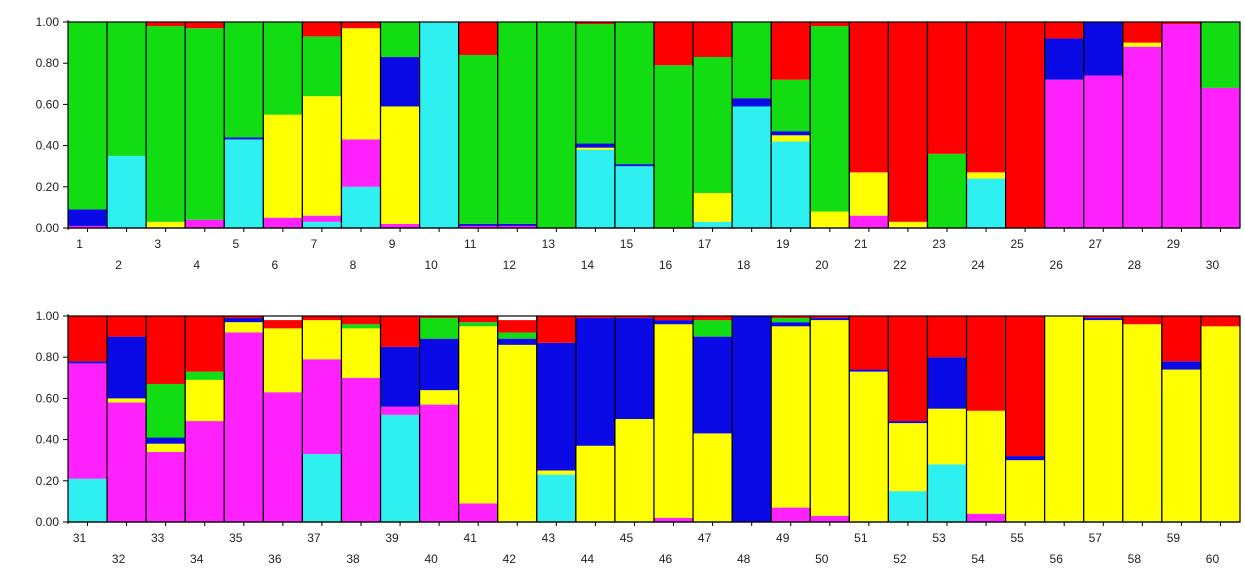  What do you see at coordinates (1174, 244) in the screenshot?
I see `x-tick-label: 29` at bounding box center [1174, 244].